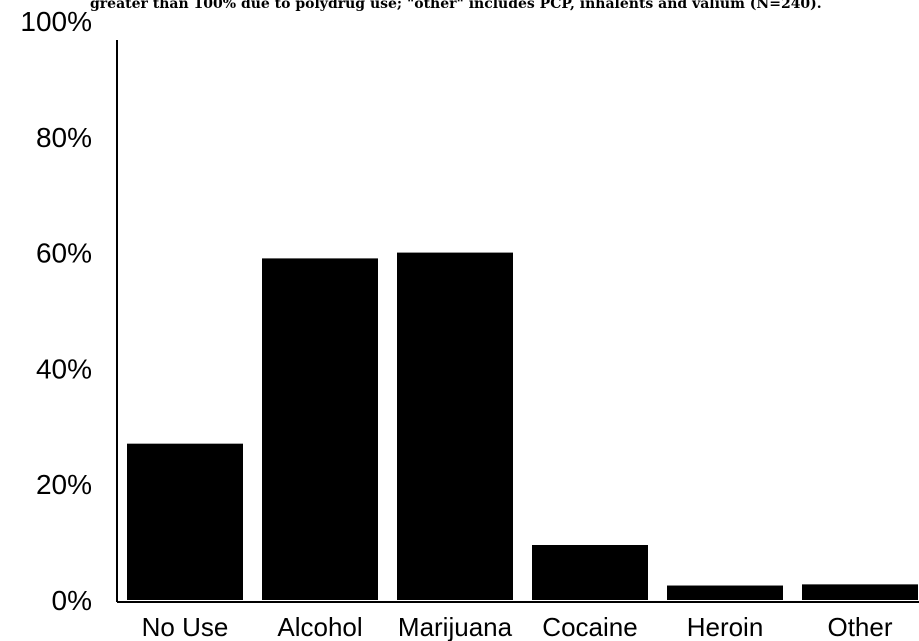 The height and width of the screenshot is (641, 919). I want to click on y-tick-label: 60%, so click(64, 253).